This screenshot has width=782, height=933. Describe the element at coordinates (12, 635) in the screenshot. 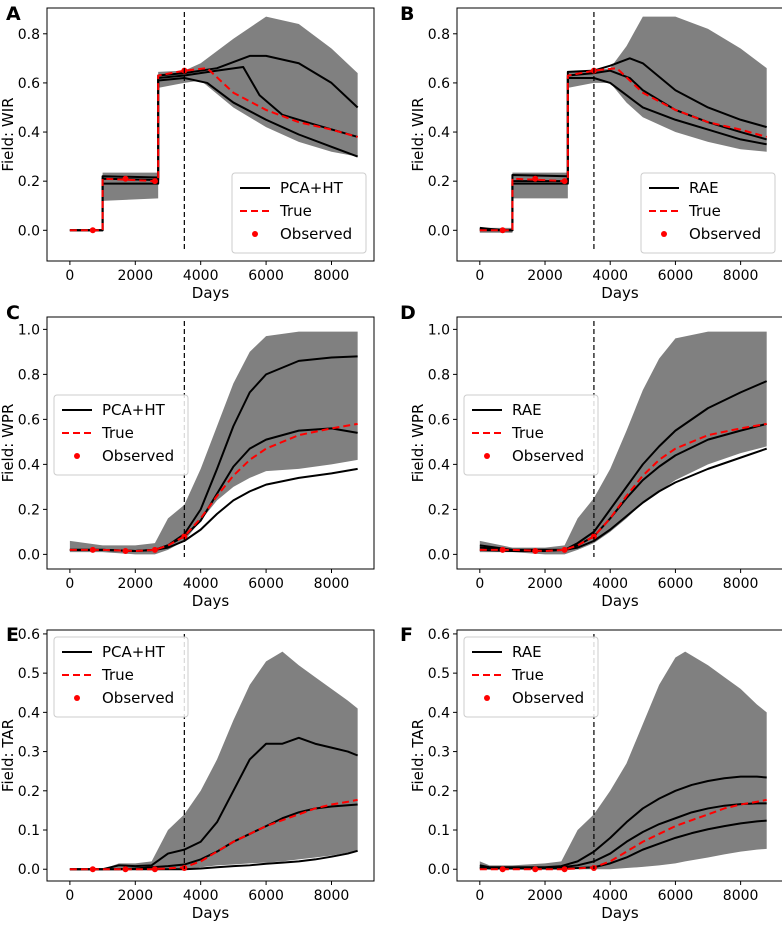

I see `panel-label: E` at that location.